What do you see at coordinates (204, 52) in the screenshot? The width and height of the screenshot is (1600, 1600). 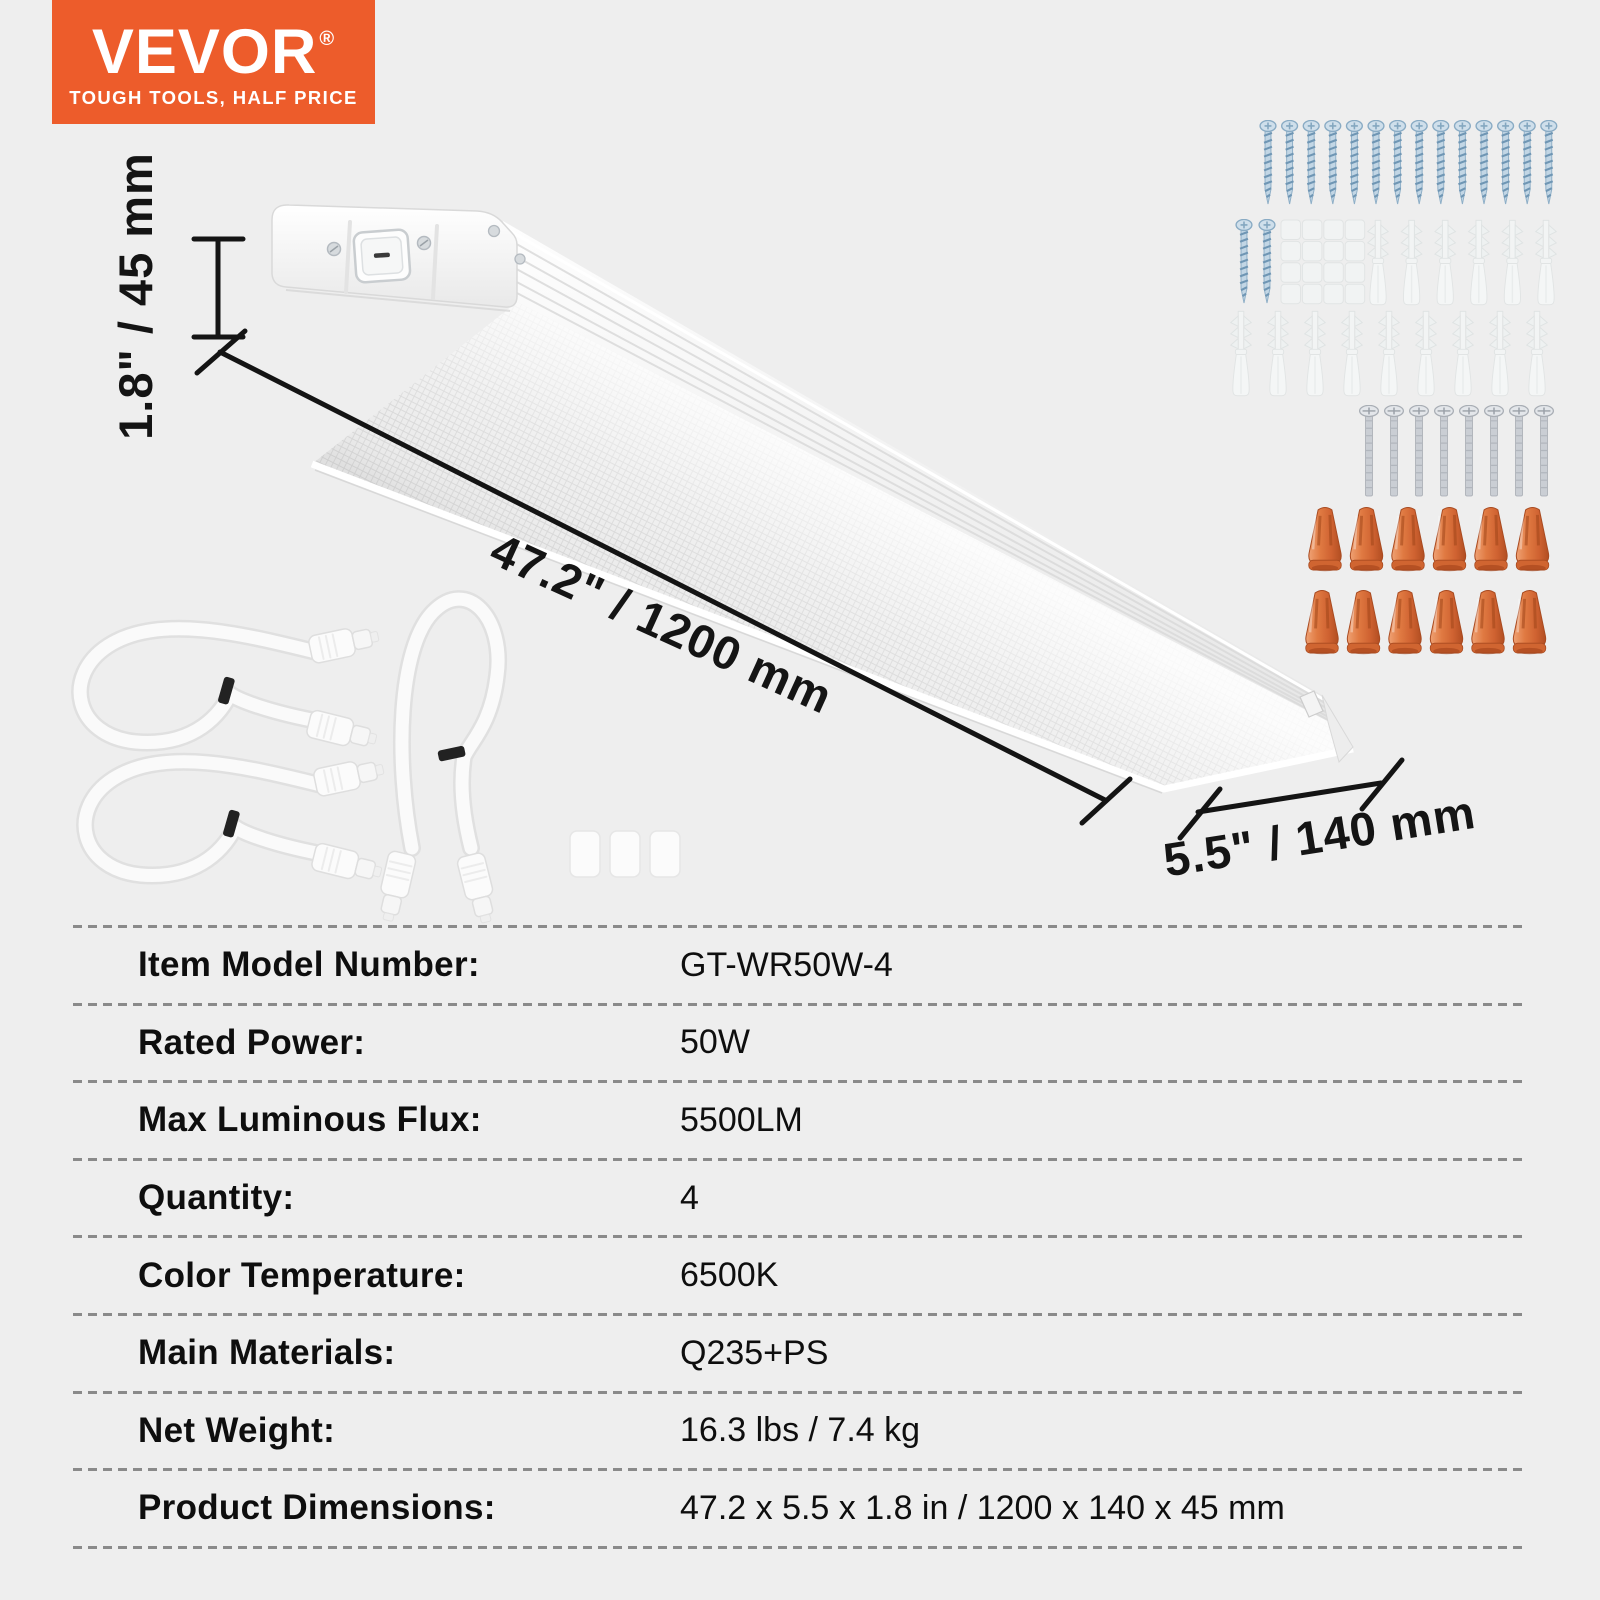 I see `brand-wordmark: VEVOR` at bounding box center [204, 52].